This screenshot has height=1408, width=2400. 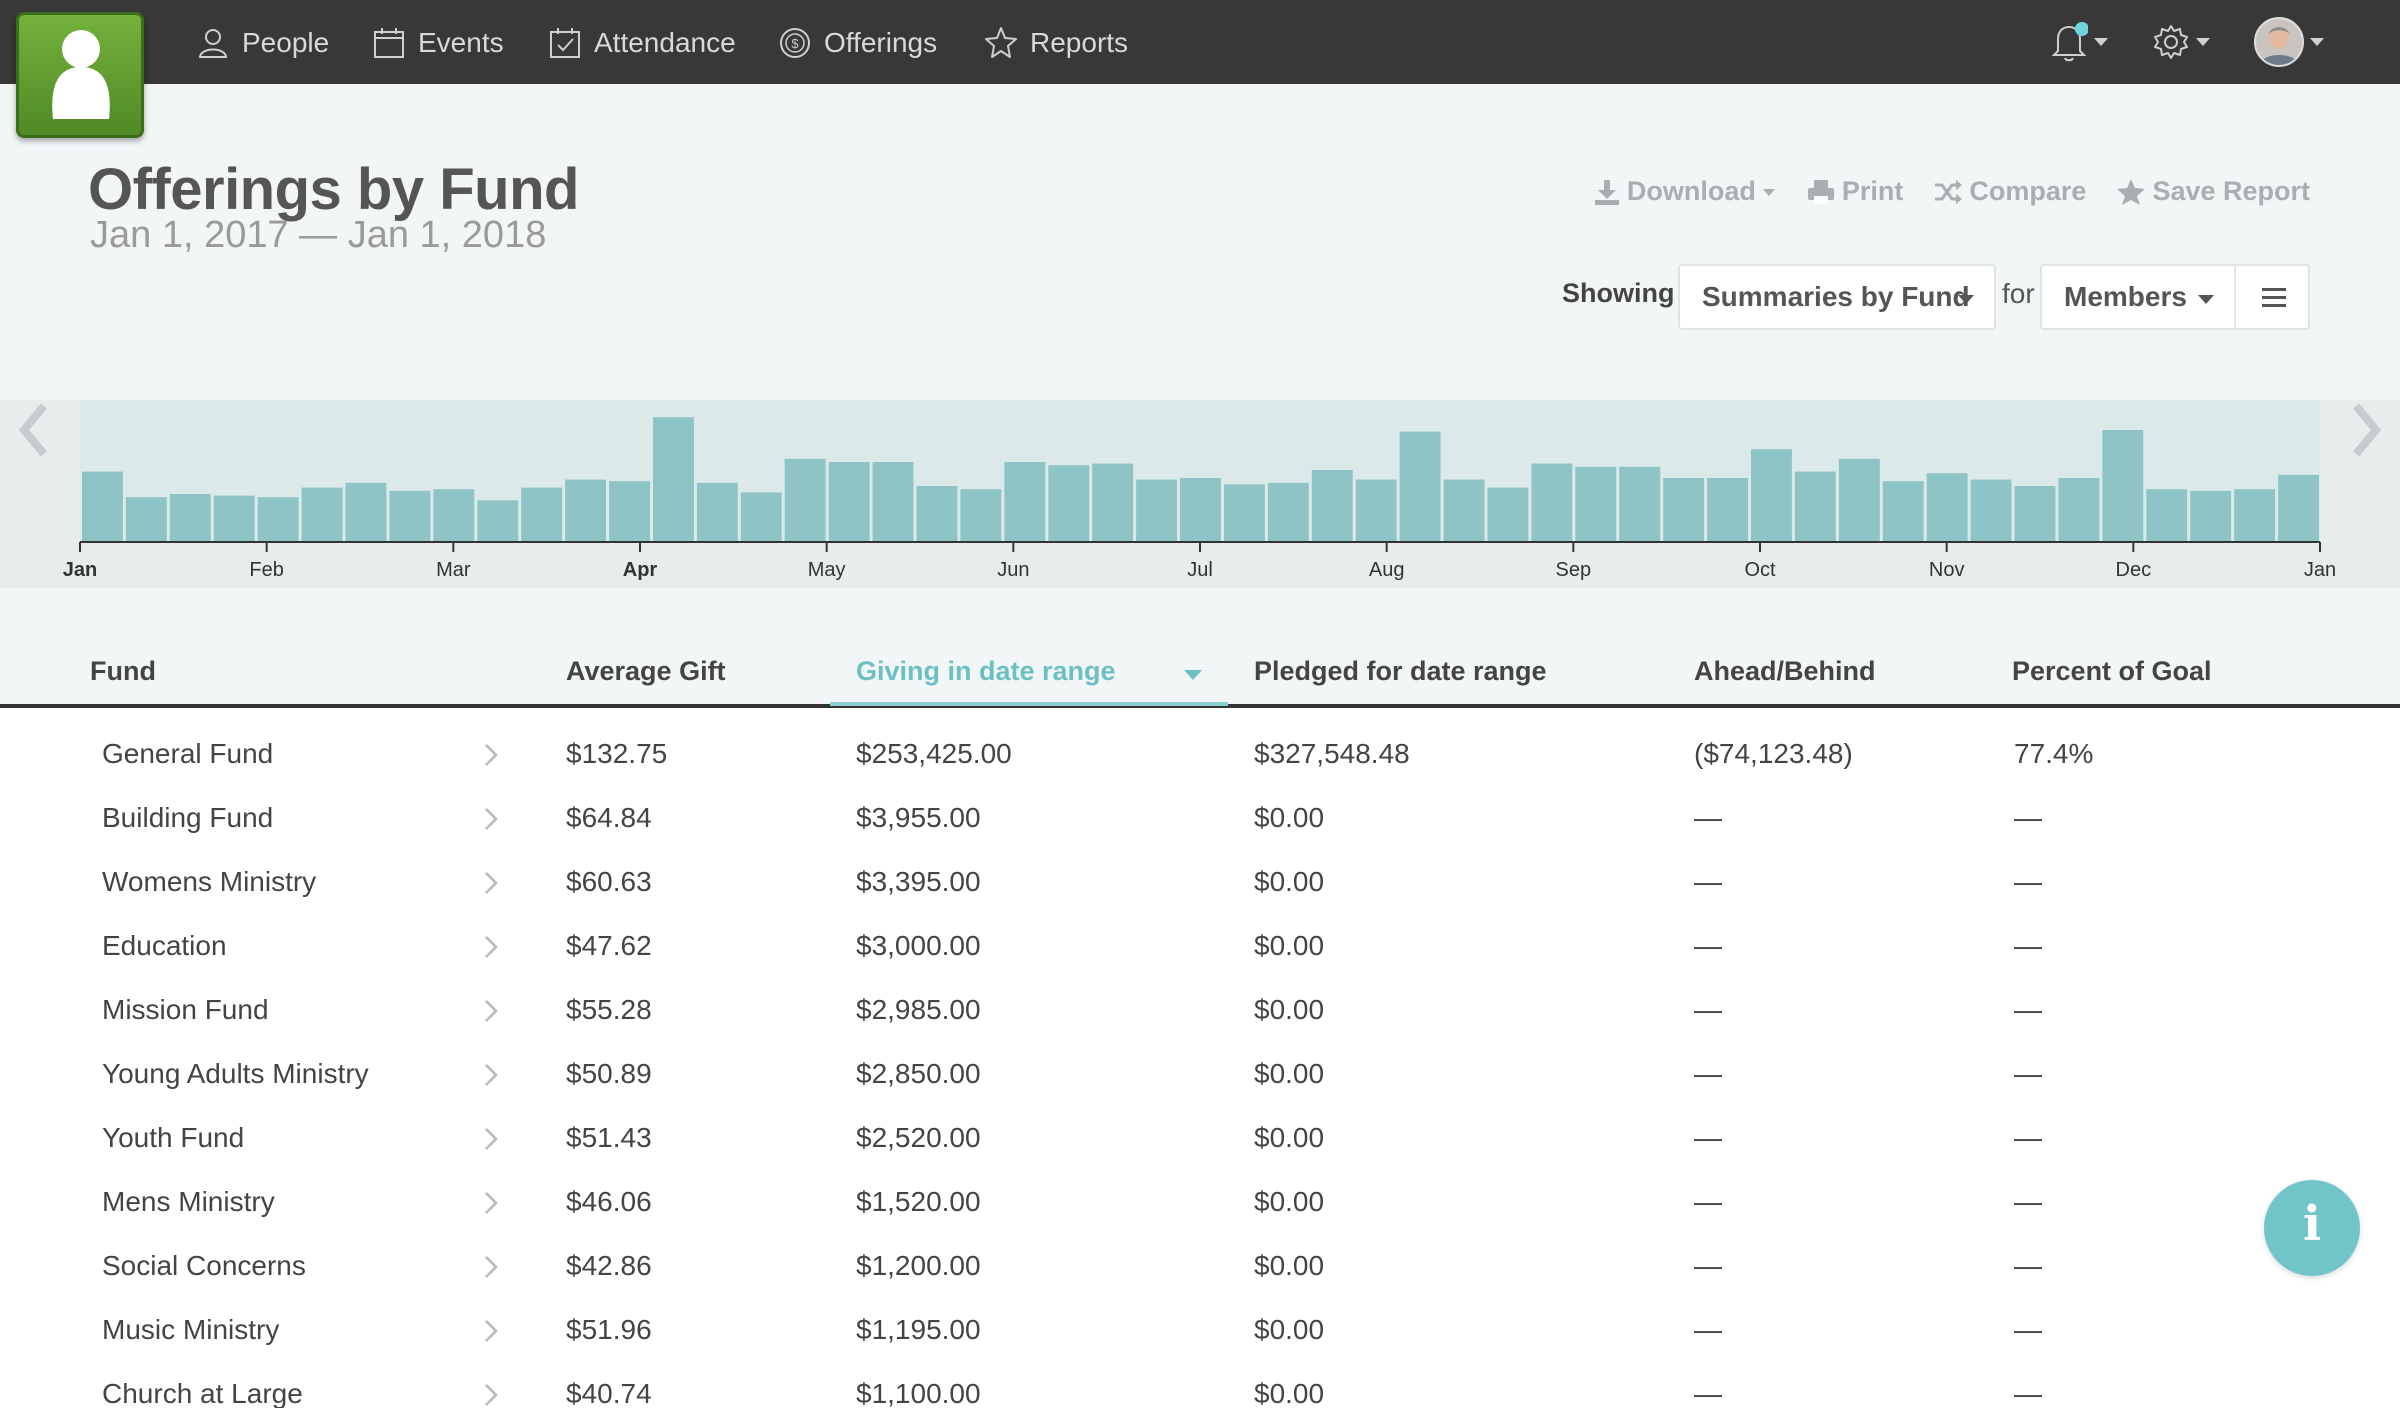 I want to click on nav-reports: Reports, so click(x=1056, y=43).